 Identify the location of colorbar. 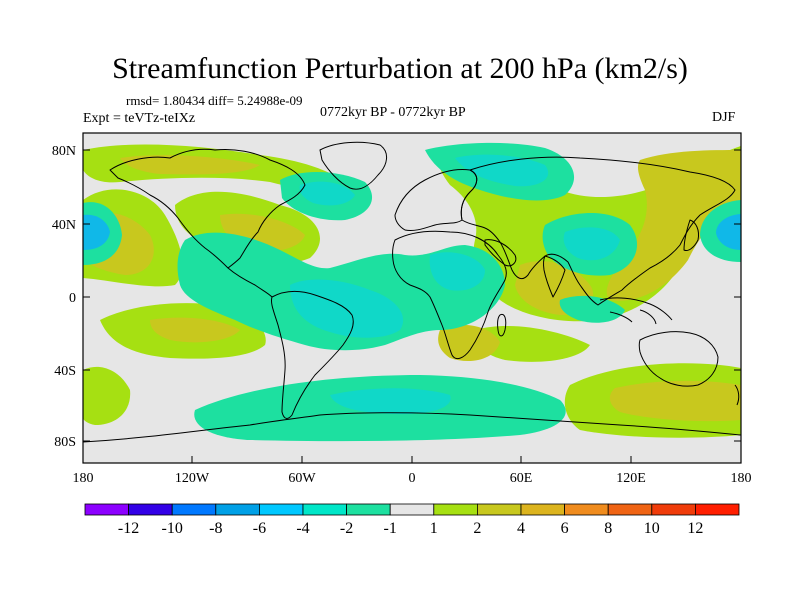
(412, 509).